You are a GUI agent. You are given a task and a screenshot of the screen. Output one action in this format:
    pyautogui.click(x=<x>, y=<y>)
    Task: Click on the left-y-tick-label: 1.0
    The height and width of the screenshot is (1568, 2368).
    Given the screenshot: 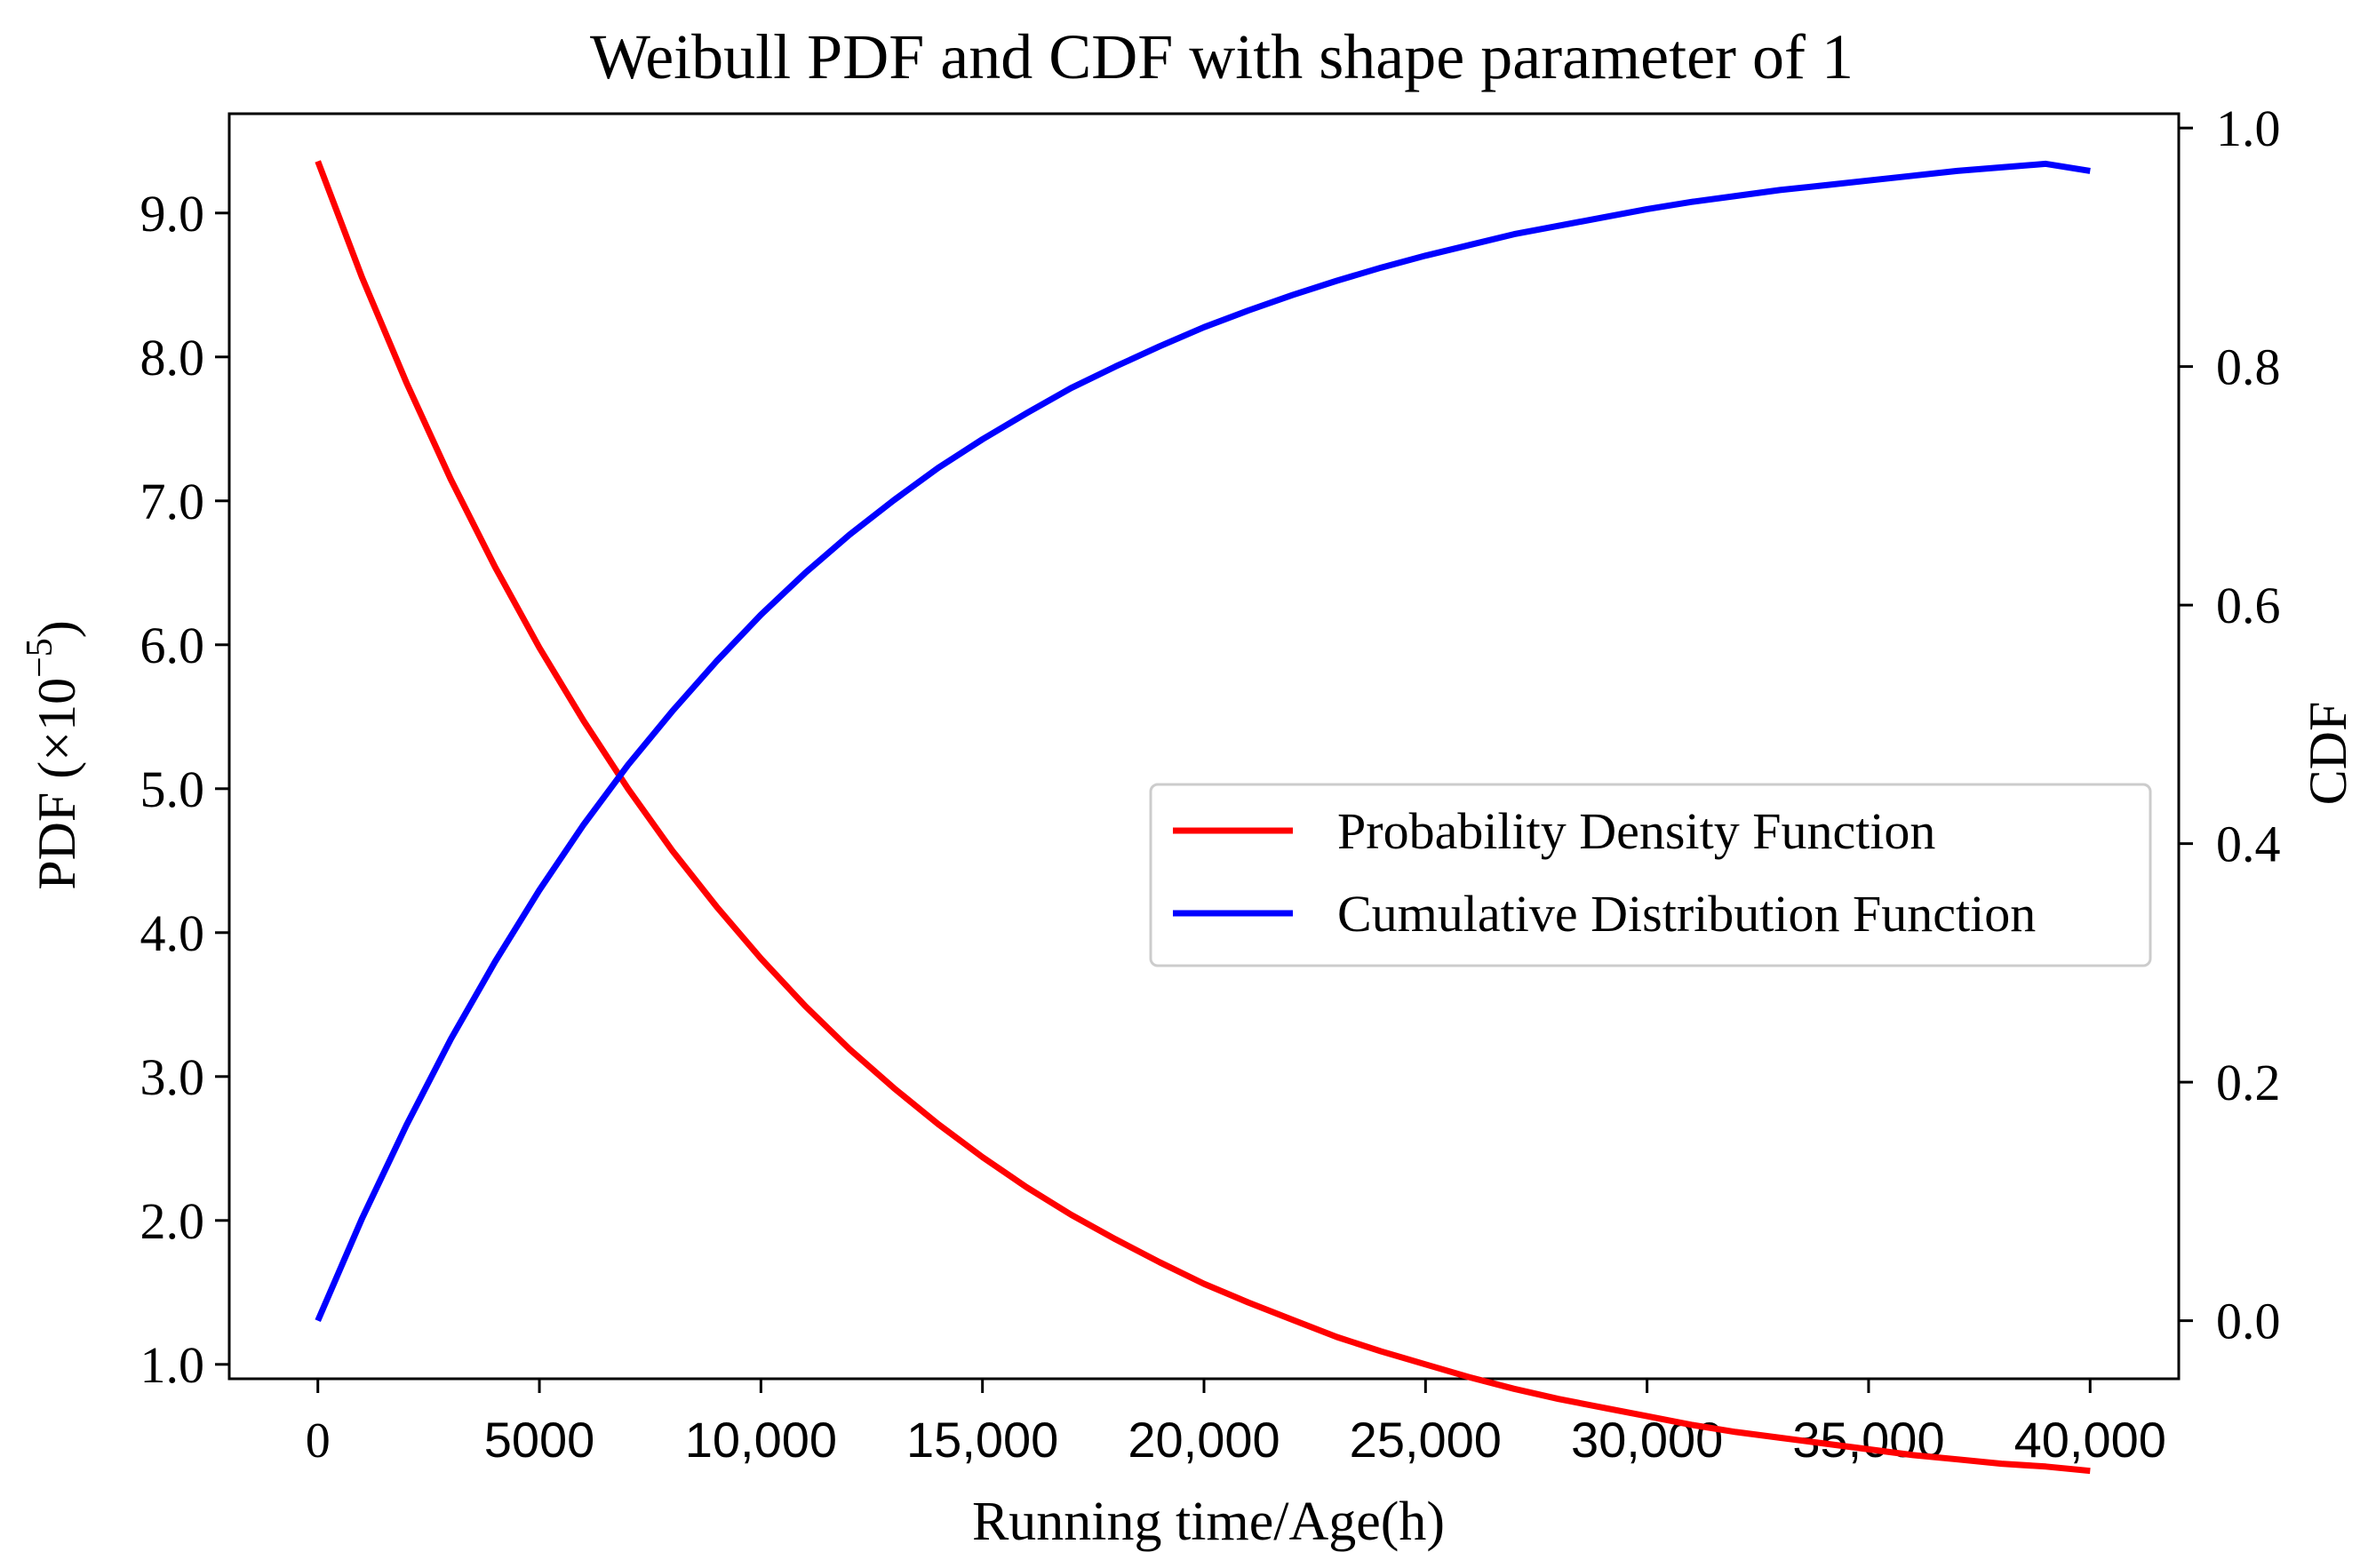 What is the action you would take?
    pyautogui.click(x=173, y=1365)
    